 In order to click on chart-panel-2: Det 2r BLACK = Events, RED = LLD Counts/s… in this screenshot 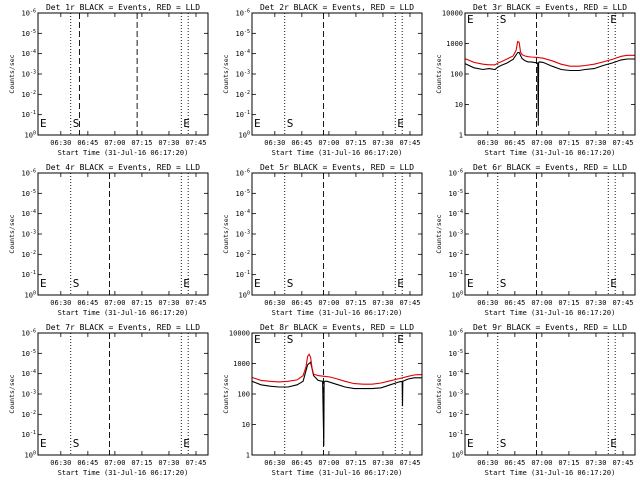, I will do `click(322, 80)`.